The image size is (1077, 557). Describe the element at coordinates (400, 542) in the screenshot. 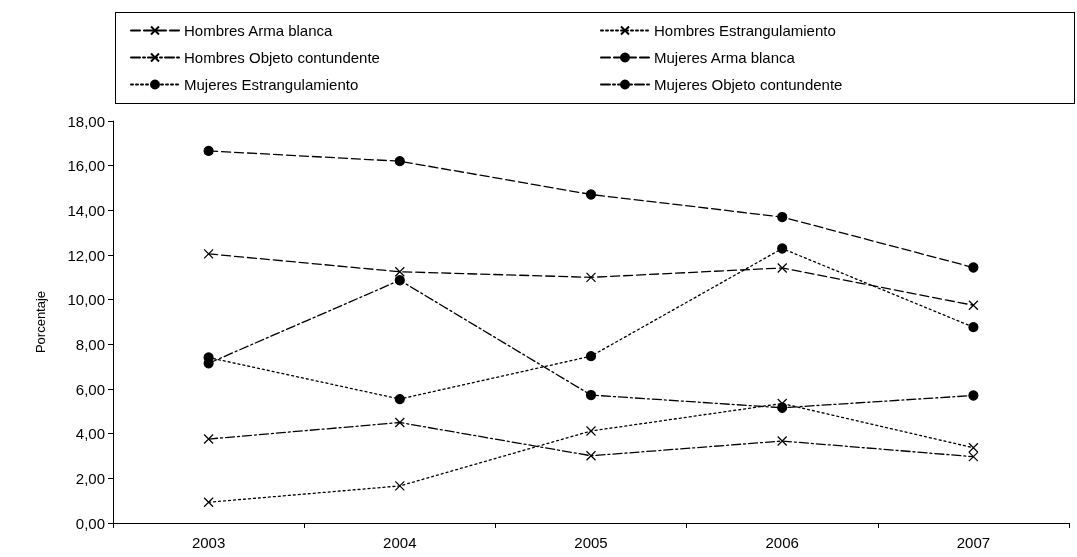

I see `x-tick-label: 2004` at that location.